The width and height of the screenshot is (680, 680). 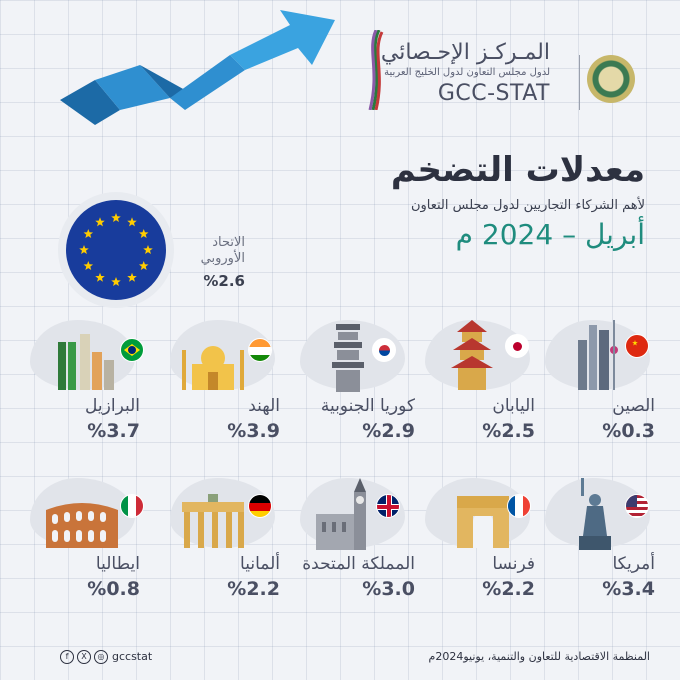 I want to click on country-card-china: الصين %0.3, so click(x=605, y=381).